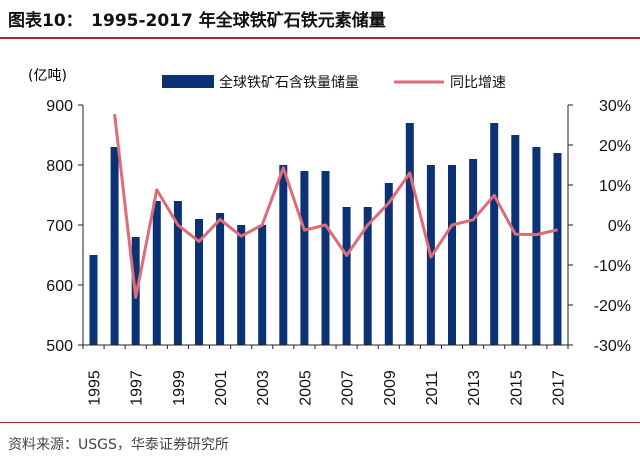 This screenshot has height=462, width=640. Describe the element at coordinates (59, 286) in the screenshot. I see `left-tick-label: 600` at that location.